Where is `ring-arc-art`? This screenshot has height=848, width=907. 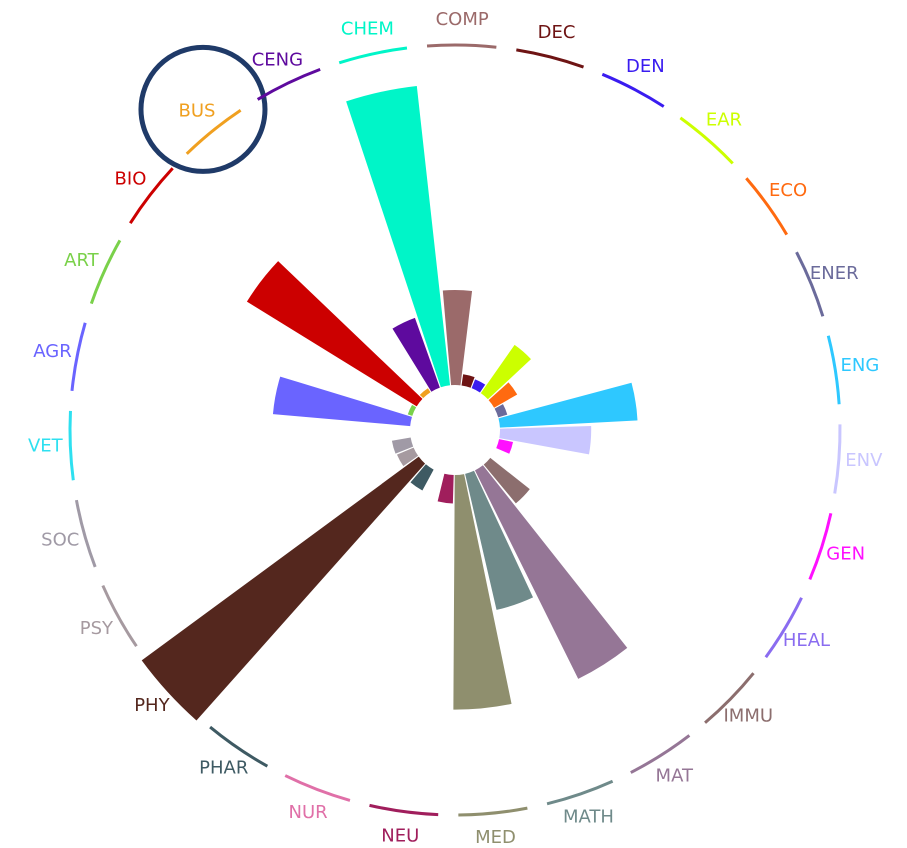 ring-arc-art is located at coordinates (105, 272).